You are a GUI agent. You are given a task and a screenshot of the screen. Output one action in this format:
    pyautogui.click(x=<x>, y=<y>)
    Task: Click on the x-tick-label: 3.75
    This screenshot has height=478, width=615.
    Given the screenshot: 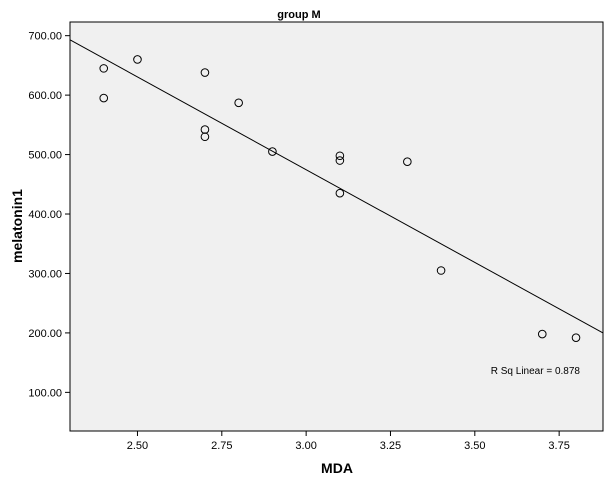 What is the action you would take?
    pyautogui.click(x=558, y=446)
    